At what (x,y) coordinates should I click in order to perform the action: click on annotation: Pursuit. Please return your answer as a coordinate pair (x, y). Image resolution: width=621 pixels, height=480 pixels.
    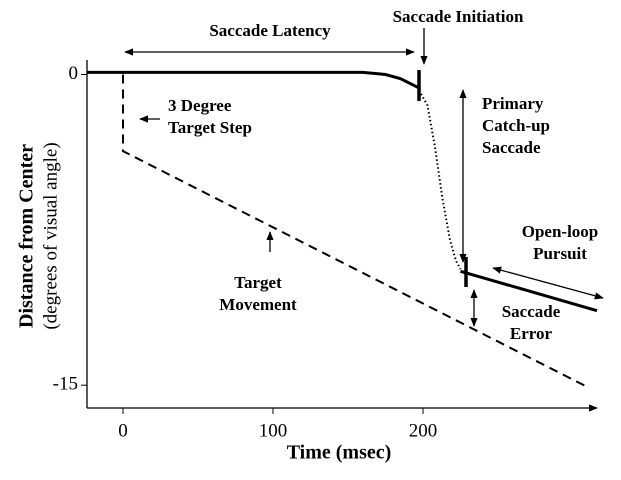
    Looking at the image, I should click on (560, 253).